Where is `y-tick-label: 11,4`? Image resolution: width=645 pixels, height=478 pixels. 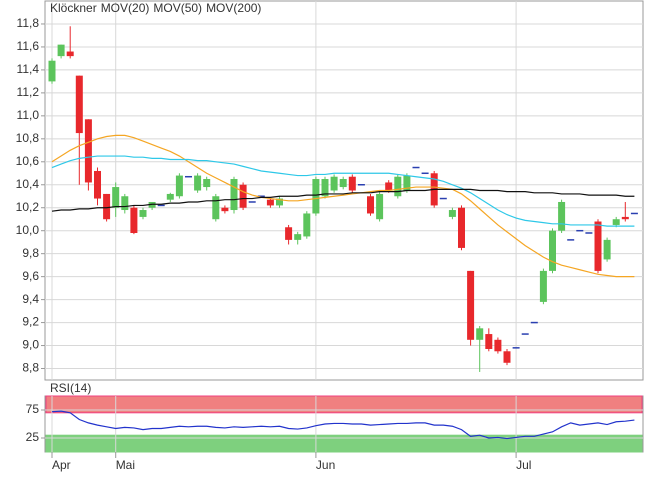 y-tick-label: 11,4 is located at coordinates (28, 69).